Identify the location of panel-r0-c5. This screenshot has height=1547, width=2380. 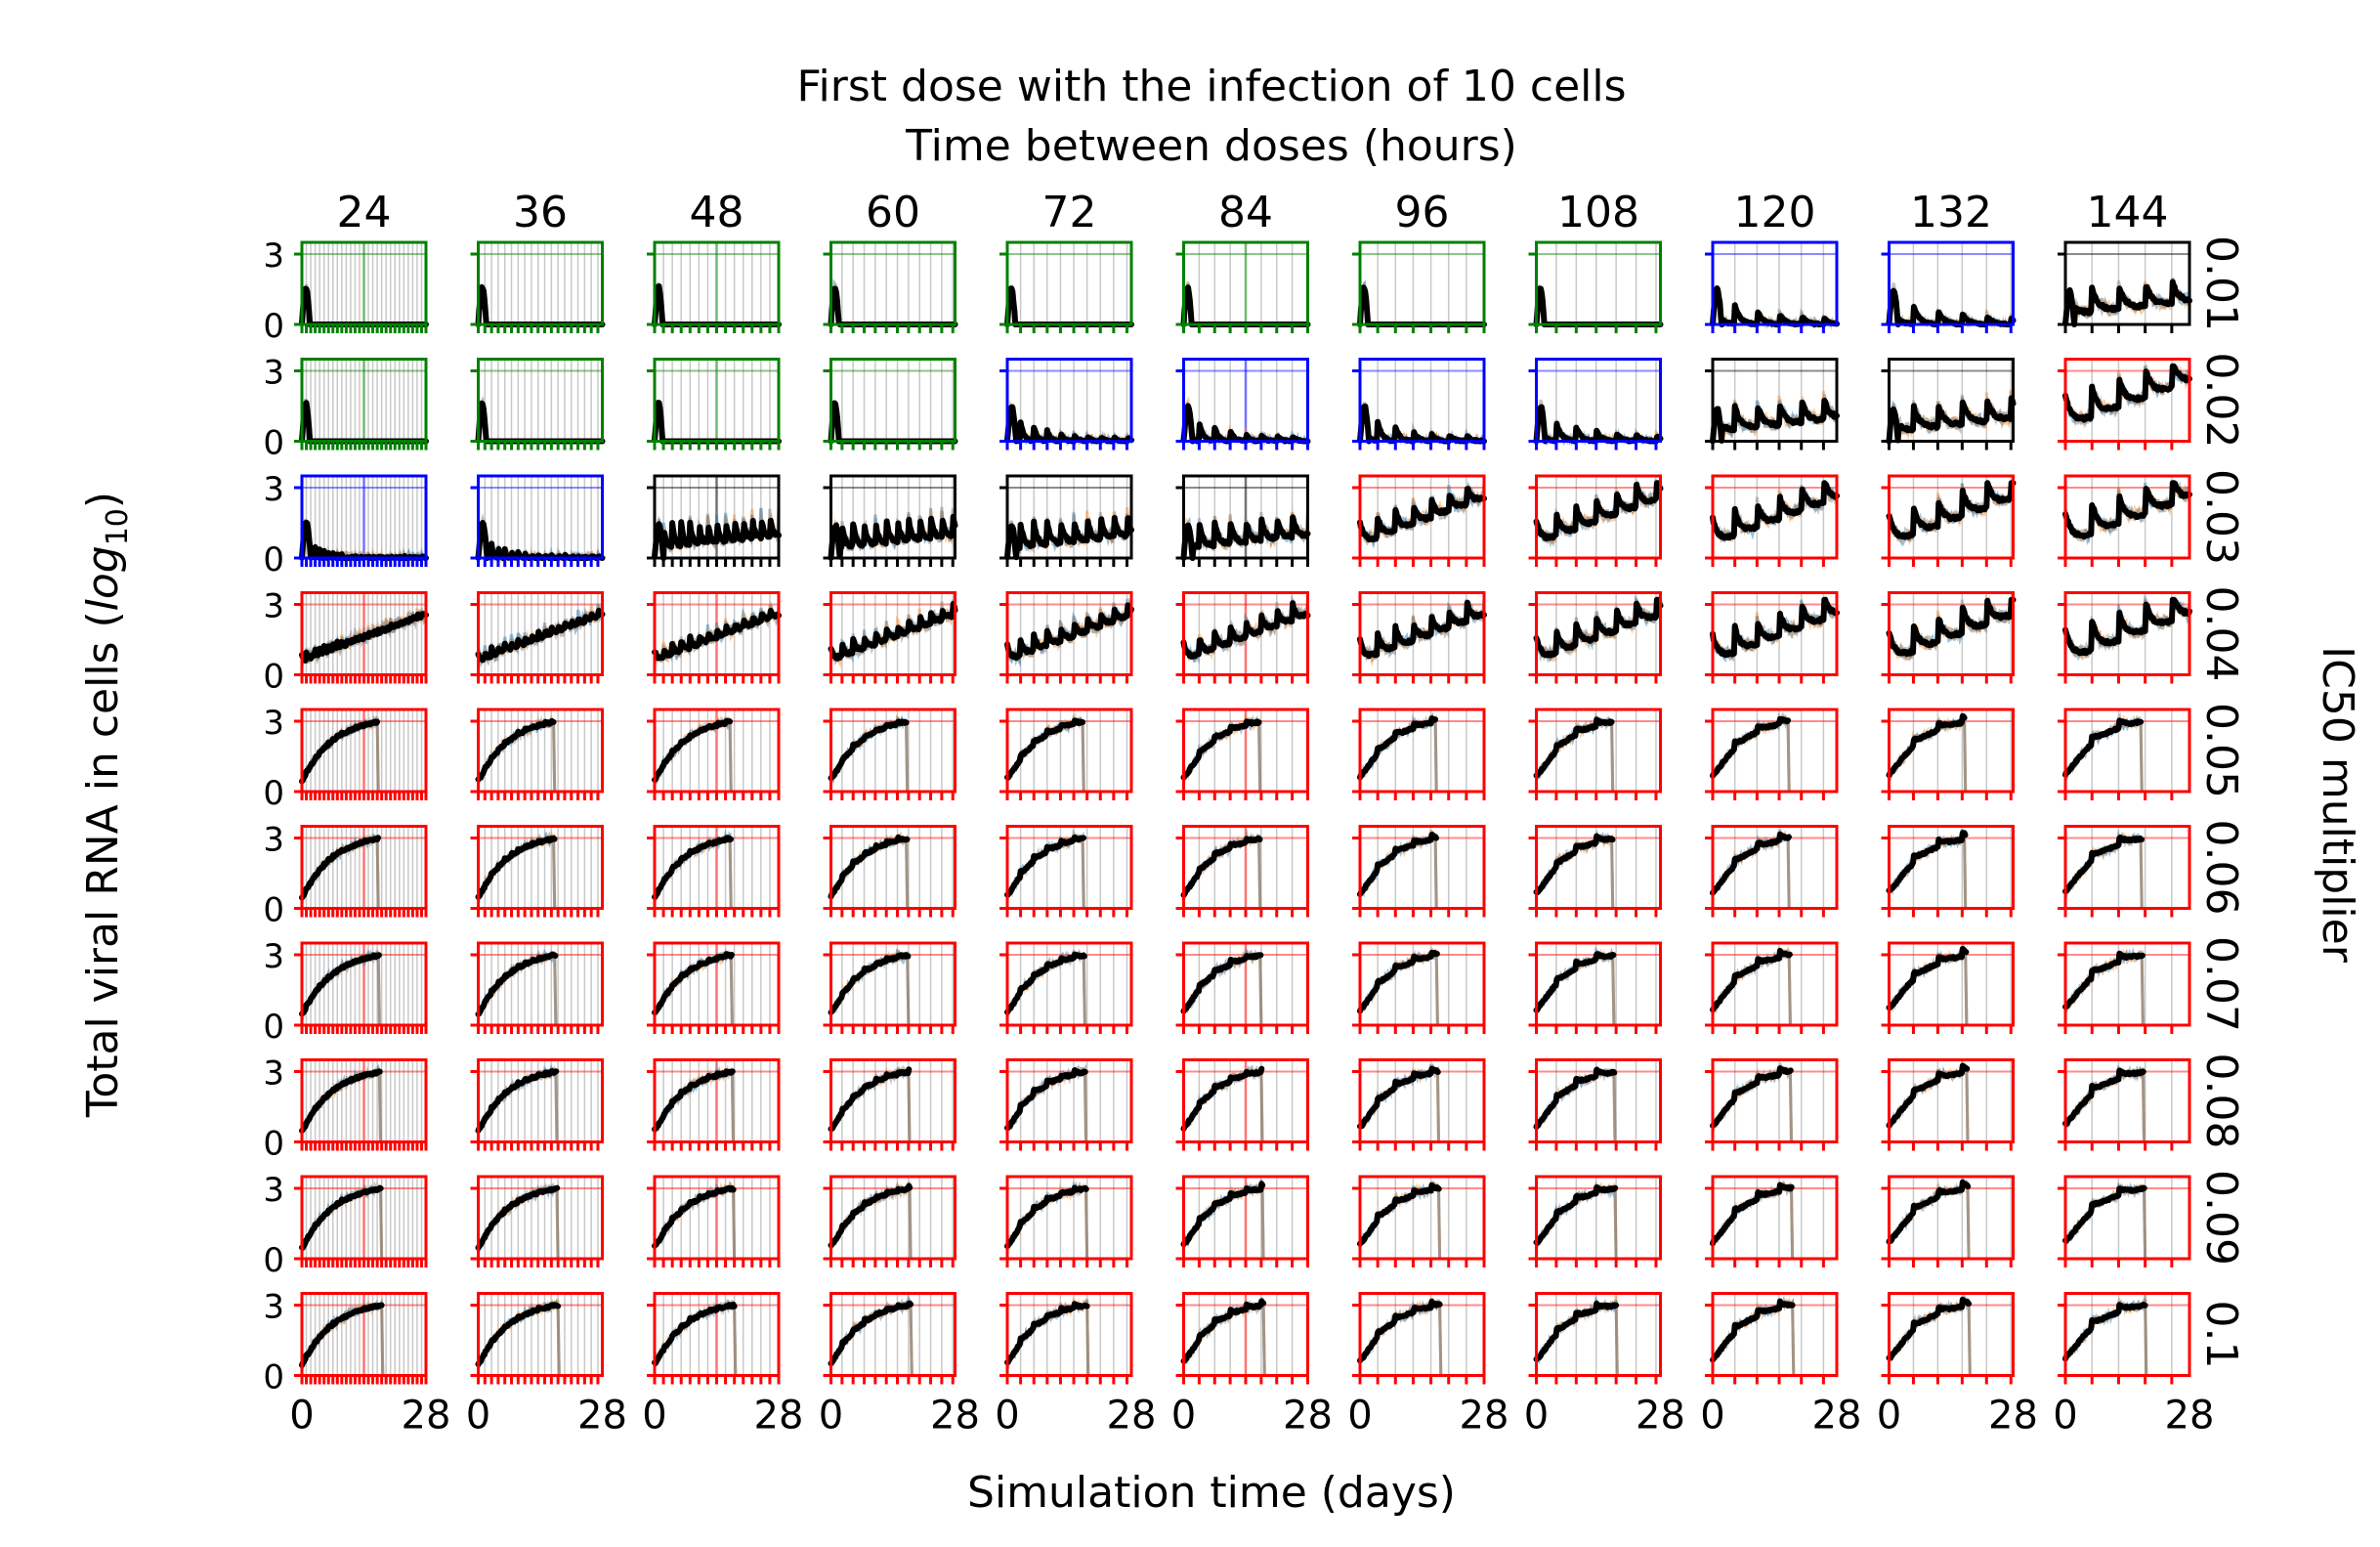
(1243, 286).